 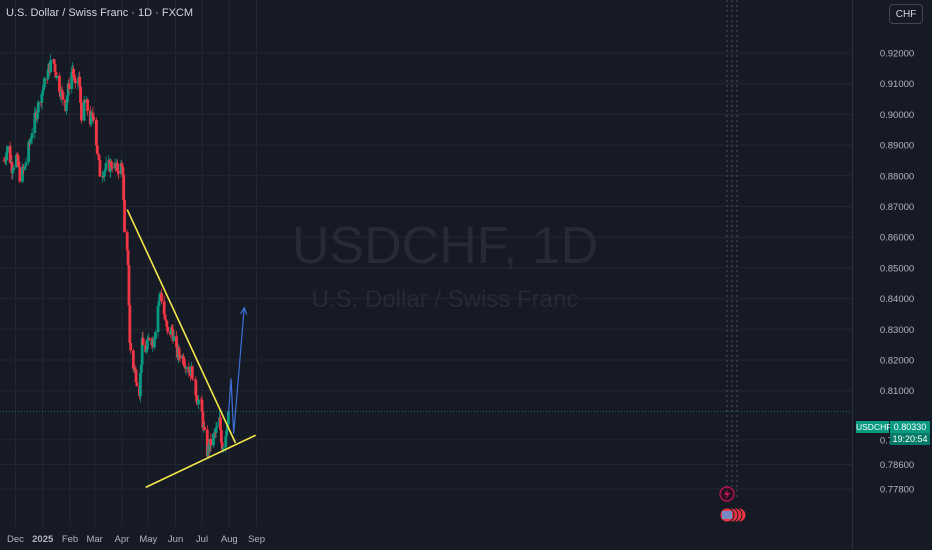 I want to click on event-markers, so click(x=733, y=504).